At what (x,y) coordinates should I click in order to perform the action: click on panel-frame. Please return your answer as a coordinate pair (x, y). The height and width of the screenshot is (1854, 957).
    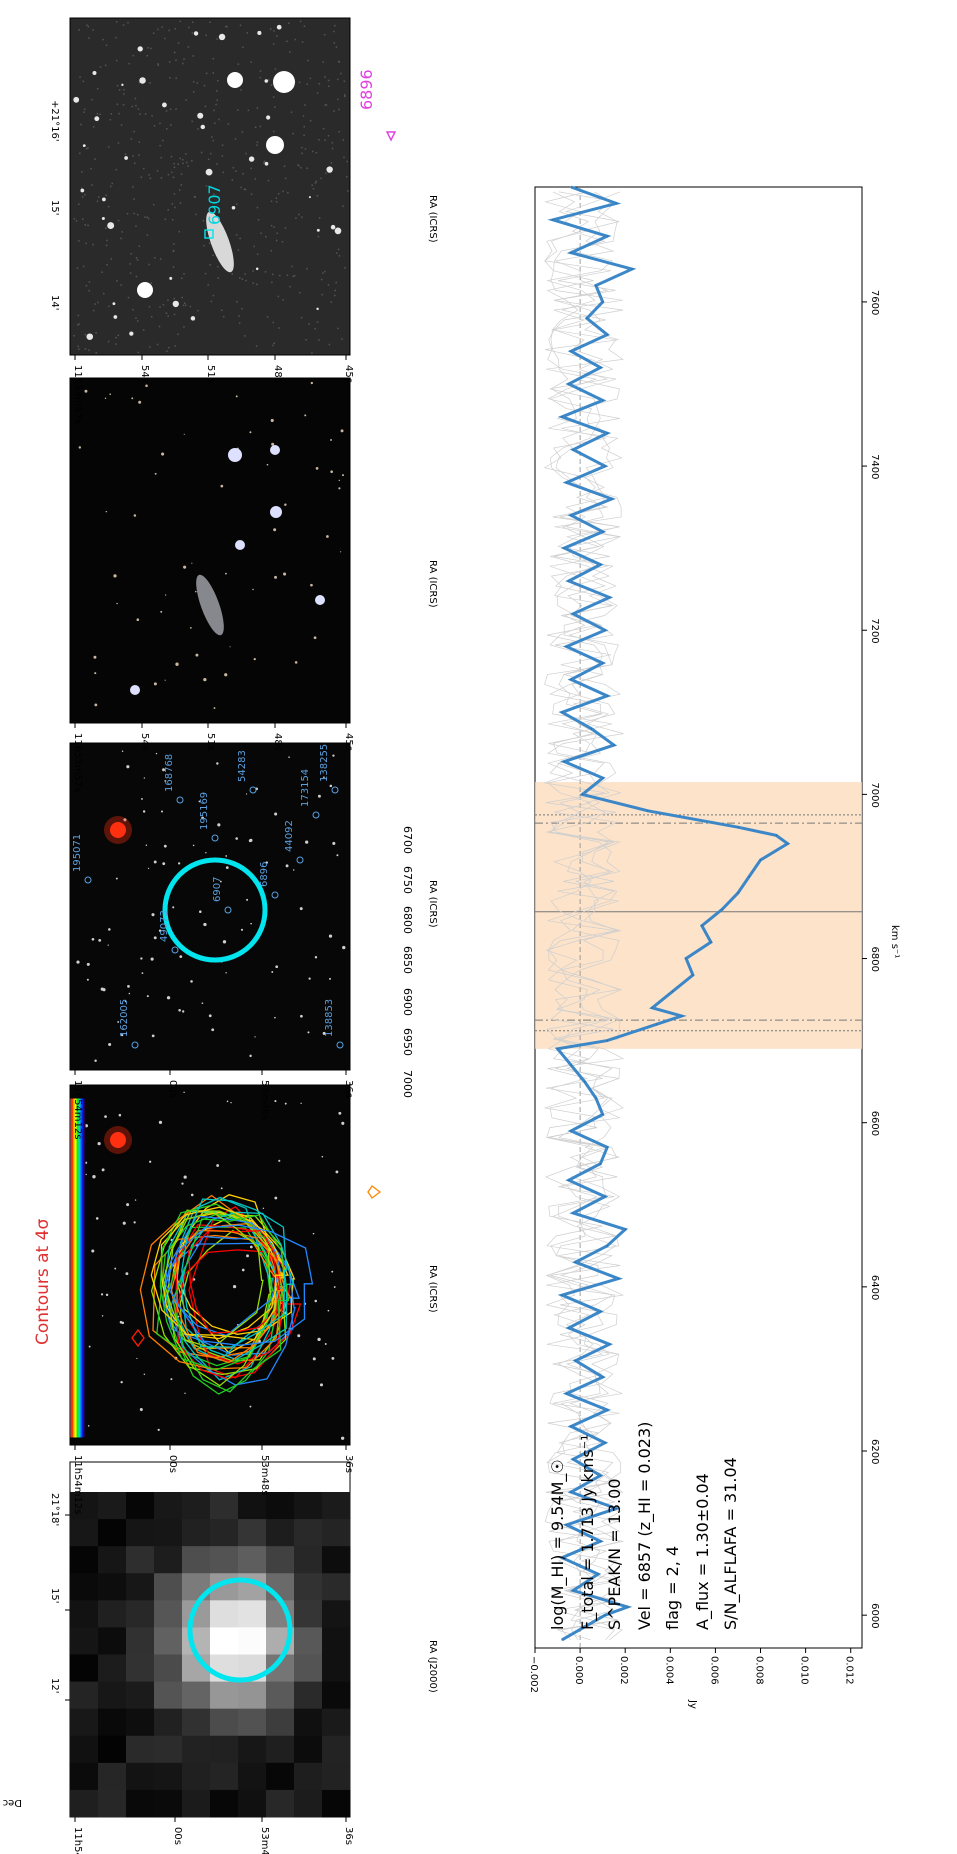
    Looking at the image, I should click on (210, 550).